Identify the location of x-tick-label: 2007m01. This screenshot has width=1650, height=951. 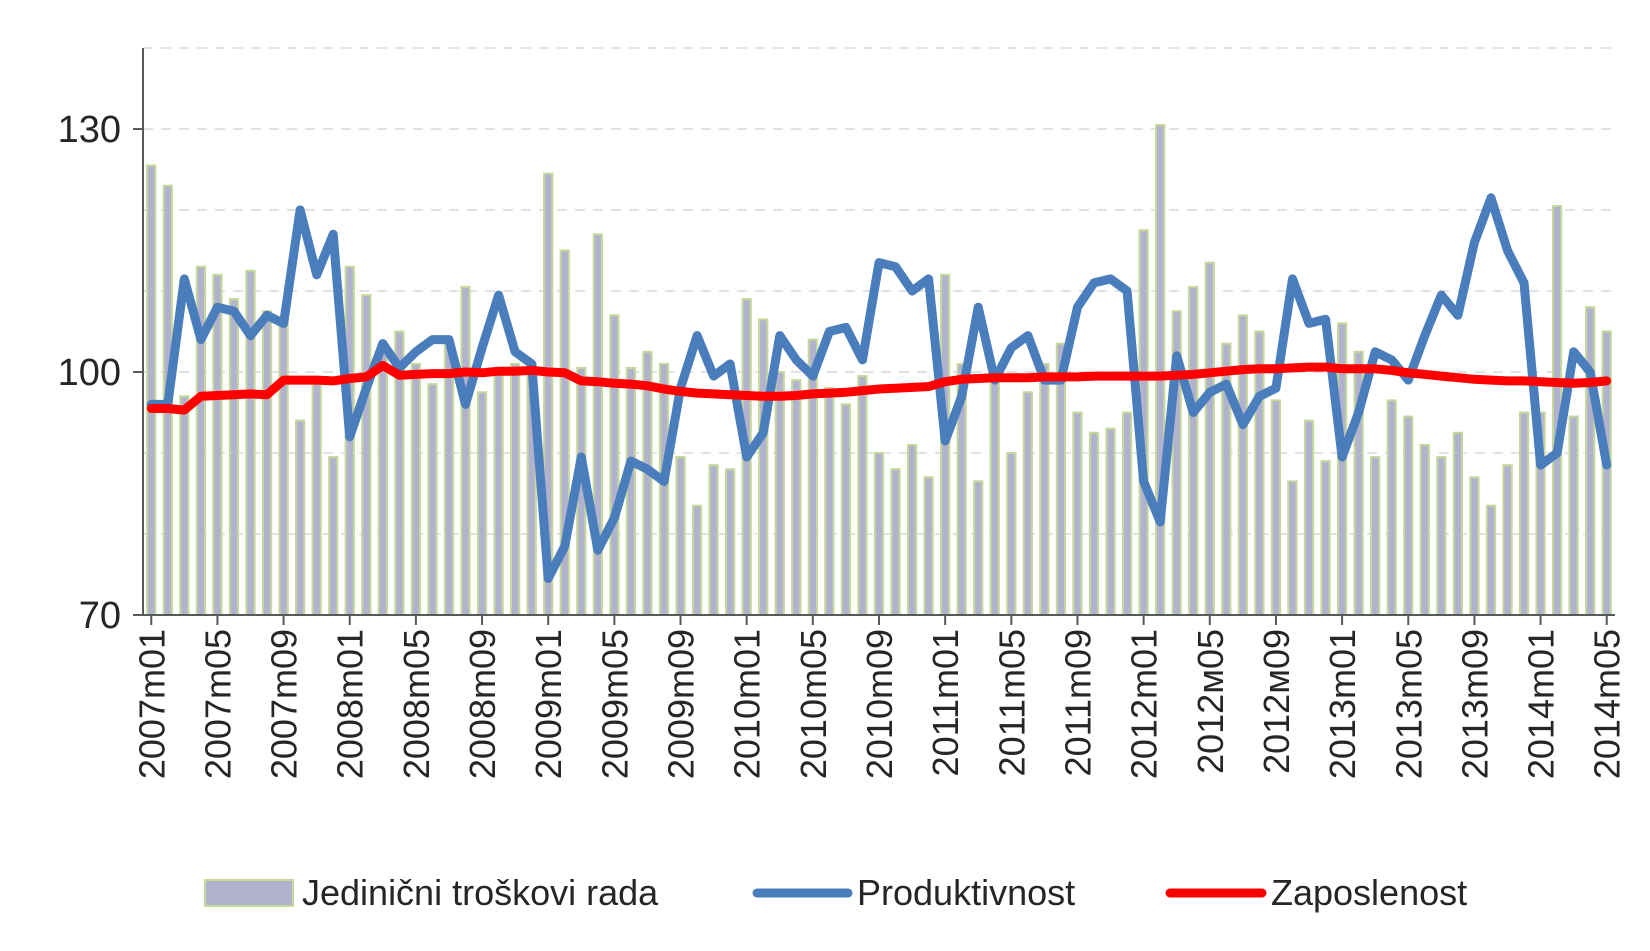
(151, 704).